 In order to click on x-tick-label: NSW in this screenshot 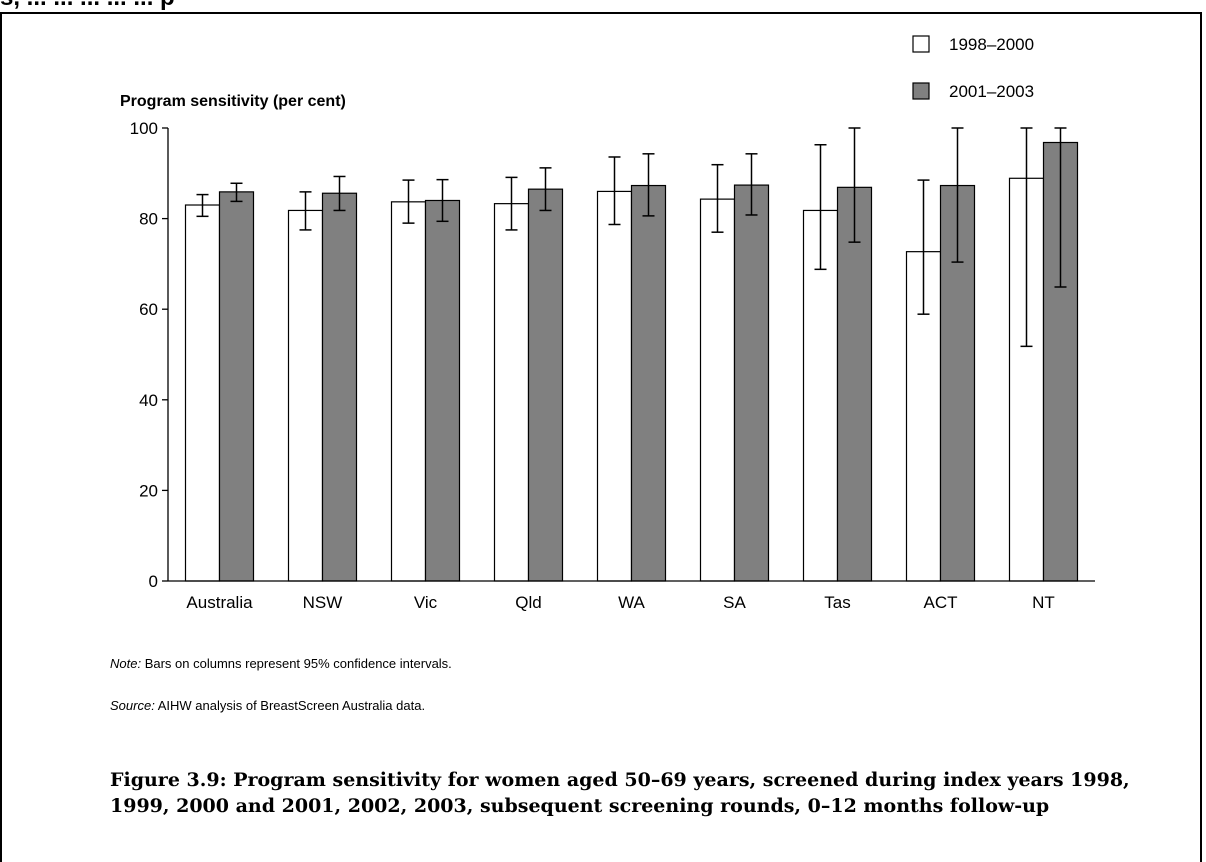, I will do `click(323, 602)`.